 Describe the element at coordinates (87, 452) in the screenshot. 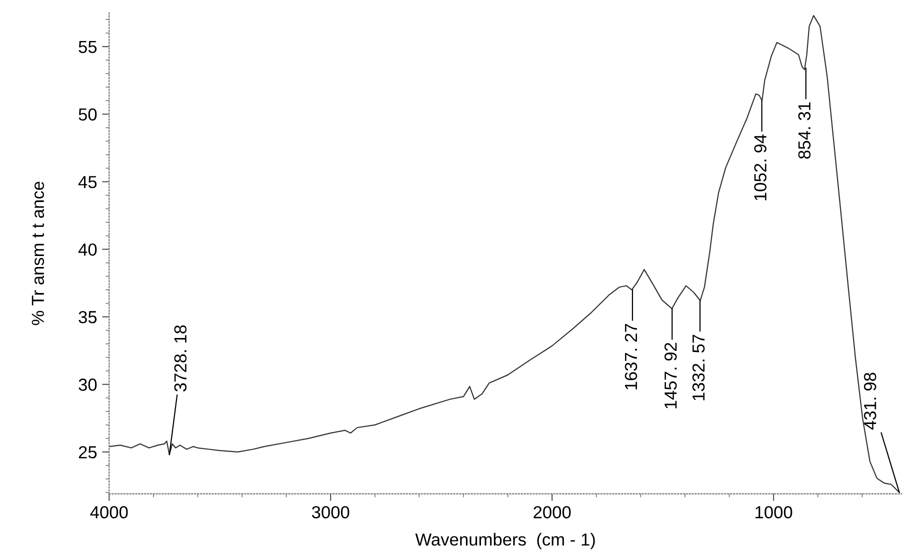

I see `y-tick-label: 25` at that location.